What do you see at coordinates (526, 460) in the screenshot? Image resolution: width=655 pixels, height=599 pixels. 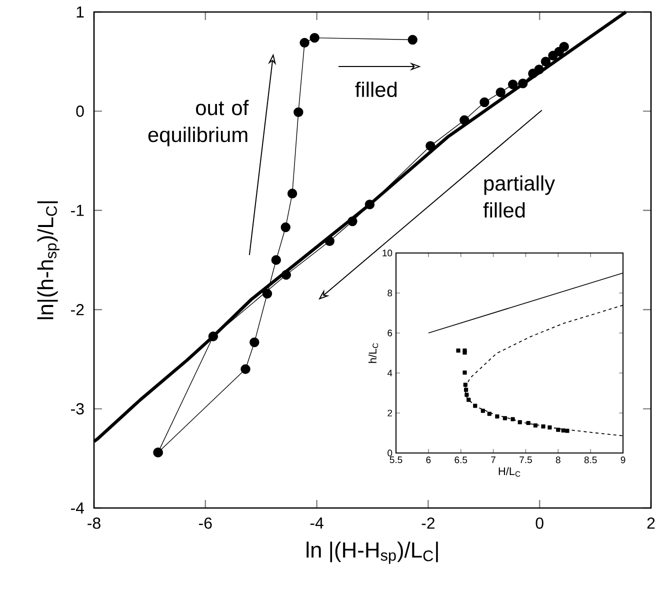 I see `x-tick-label: 7.5` at bounding box center [526, 460].